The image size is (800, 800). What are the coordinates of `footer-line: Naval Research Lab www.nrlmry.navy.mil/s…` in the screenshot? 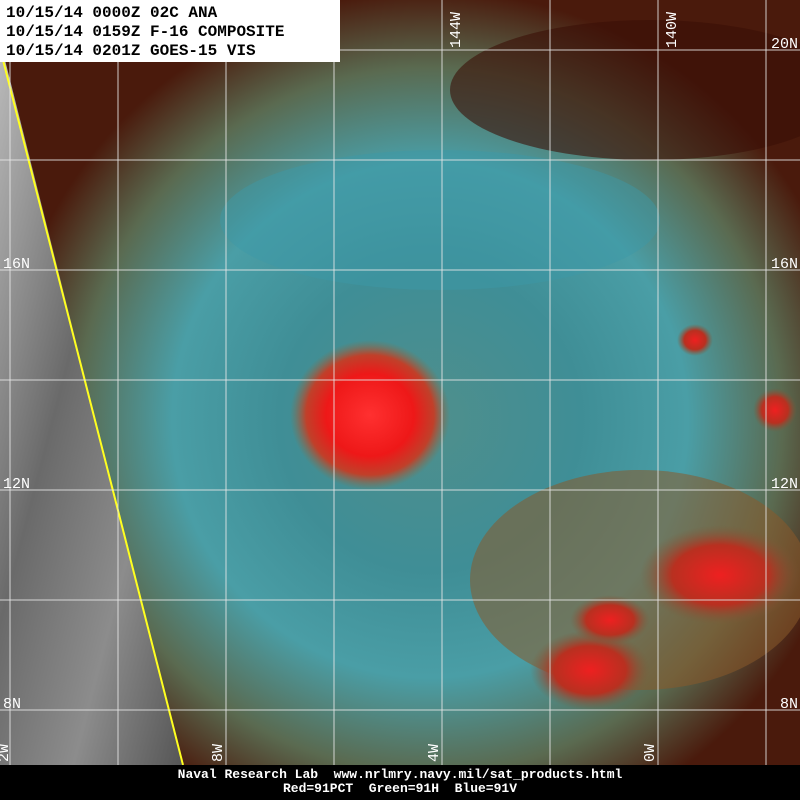 It's located at (400, 774).